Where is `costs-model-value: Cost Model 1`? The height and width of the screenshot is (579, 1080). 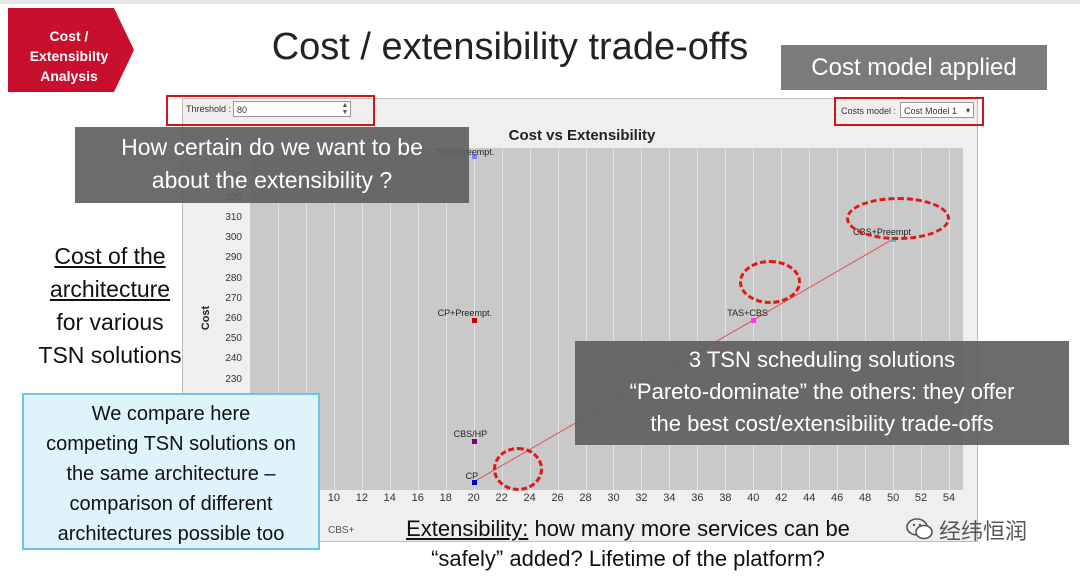 costs-model-value: Cost Model 1 is located at coordinates (931, 111).